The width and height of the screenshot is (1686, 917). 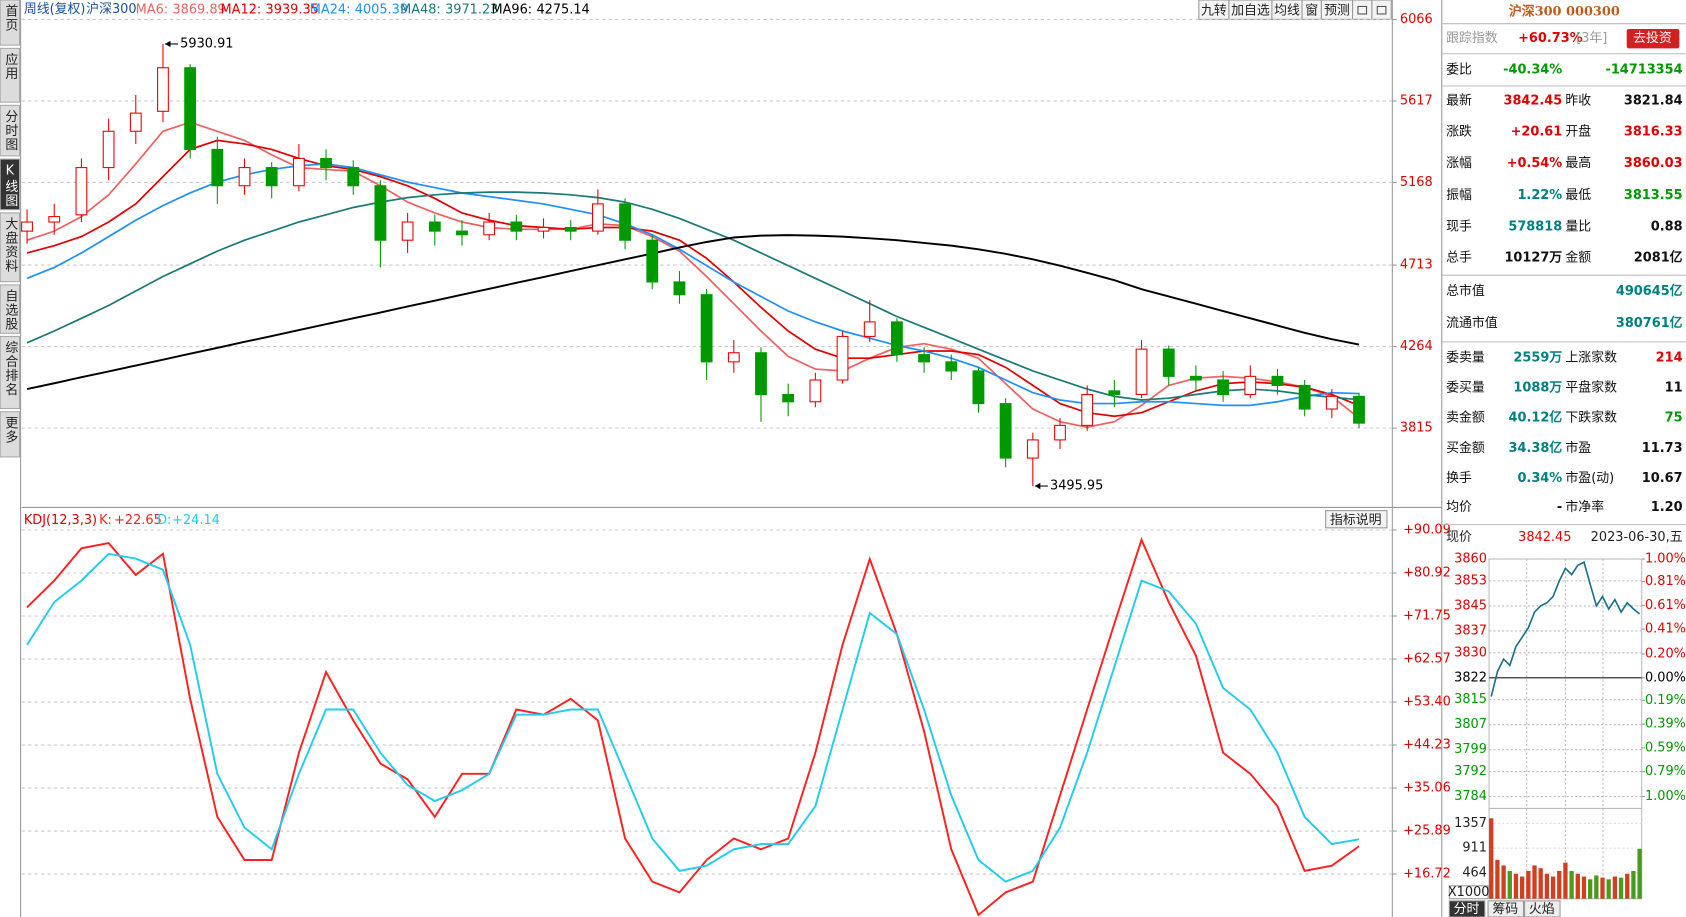 I want to click on quote-date: 2023-06-30,五, so click(x=1637, y=537).